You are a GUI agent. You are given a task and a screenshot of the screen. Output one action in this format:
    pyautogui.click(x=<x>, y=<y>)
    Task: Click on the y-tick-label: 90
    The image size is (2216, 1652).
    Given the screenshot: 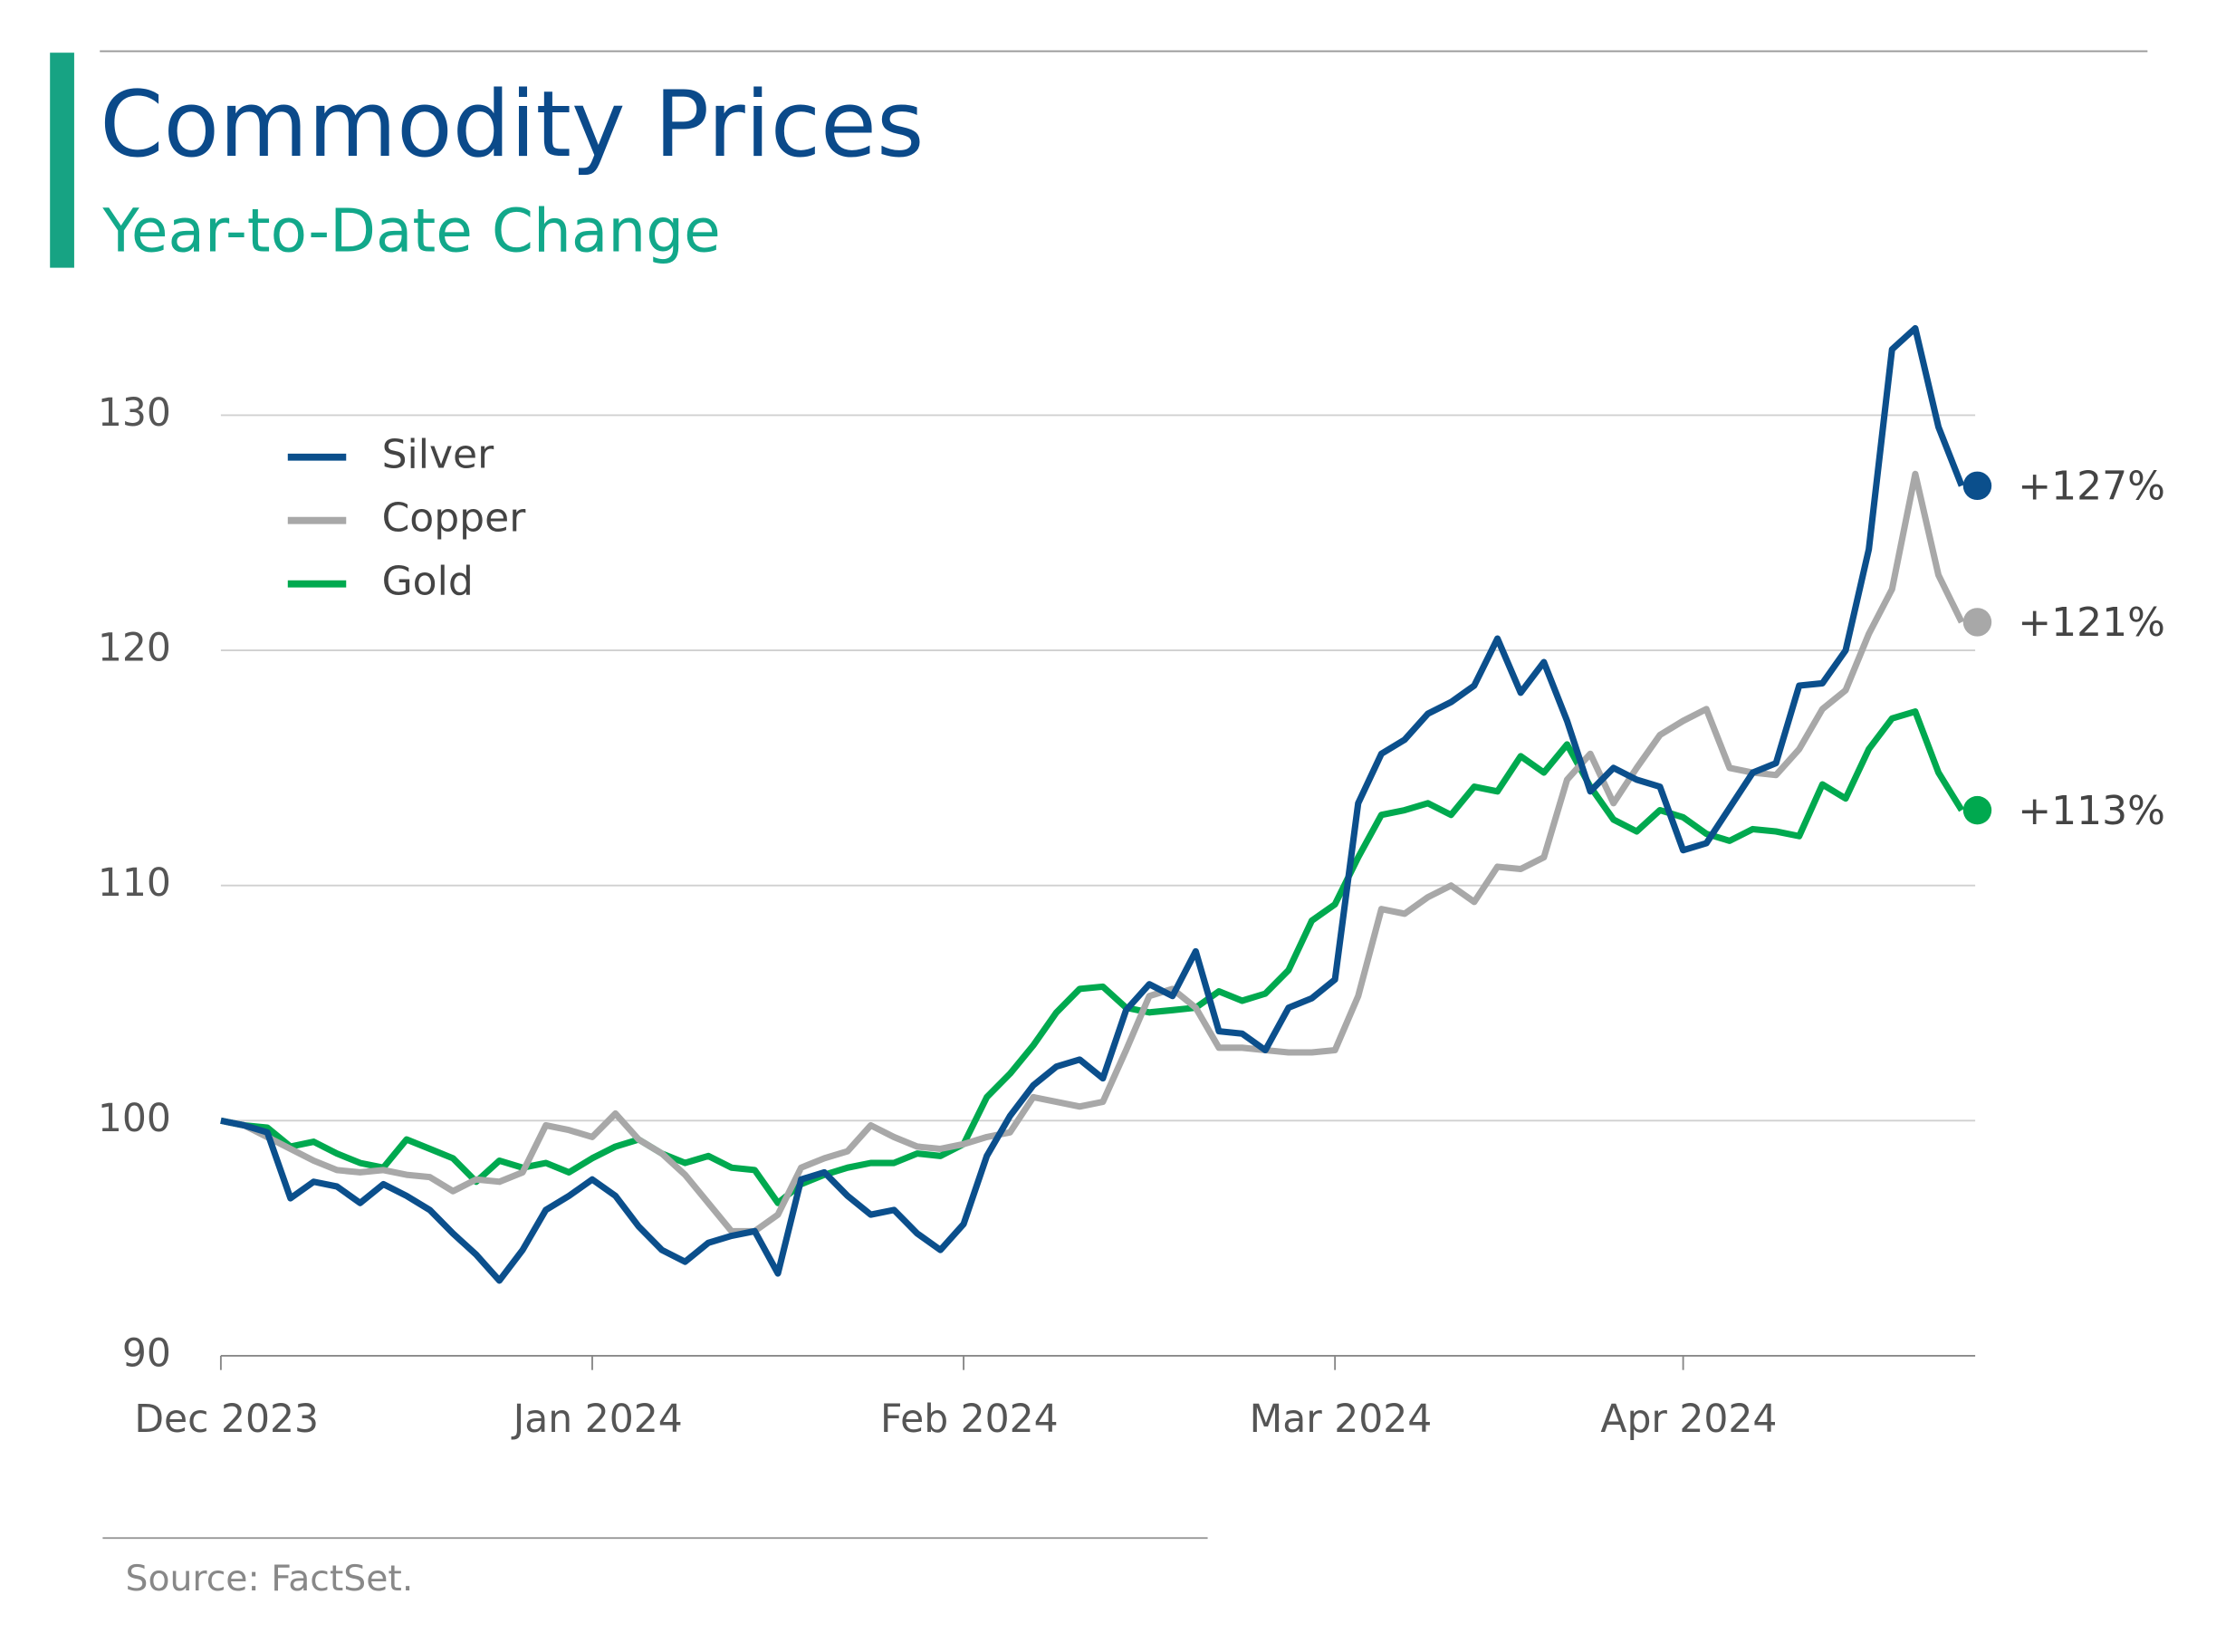 What is the action you would take?
    pyautogui.click(x=146, y=1353)
    